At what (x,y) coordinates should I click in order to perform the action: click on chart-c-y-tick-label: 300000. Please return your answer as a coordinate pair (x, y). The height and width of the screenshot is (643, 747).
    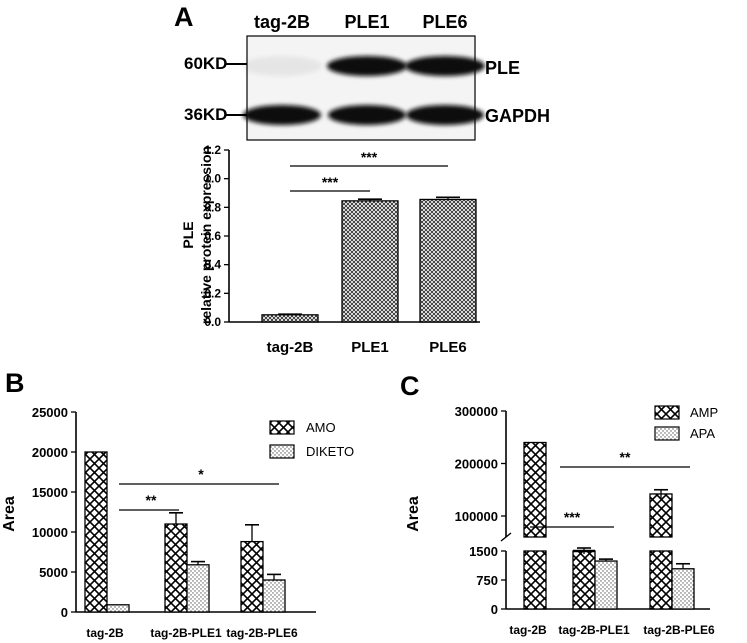
    Looking at the image, I should click on (476, 411).